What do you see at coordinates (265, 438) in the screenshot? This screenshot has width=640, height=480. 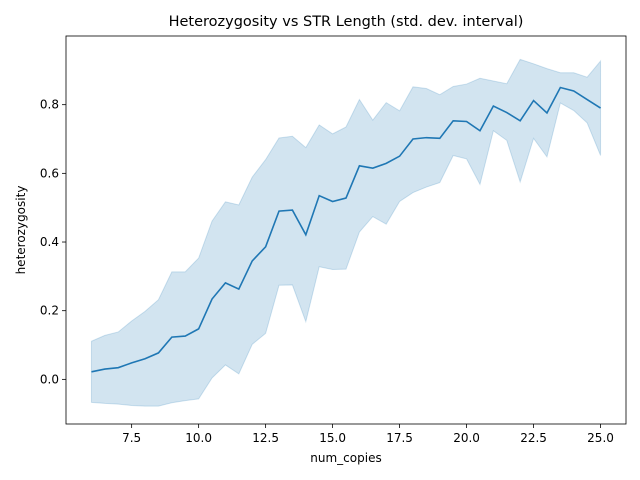 I see `x-tick-label: 12.5` at bounding box center [265, 438].